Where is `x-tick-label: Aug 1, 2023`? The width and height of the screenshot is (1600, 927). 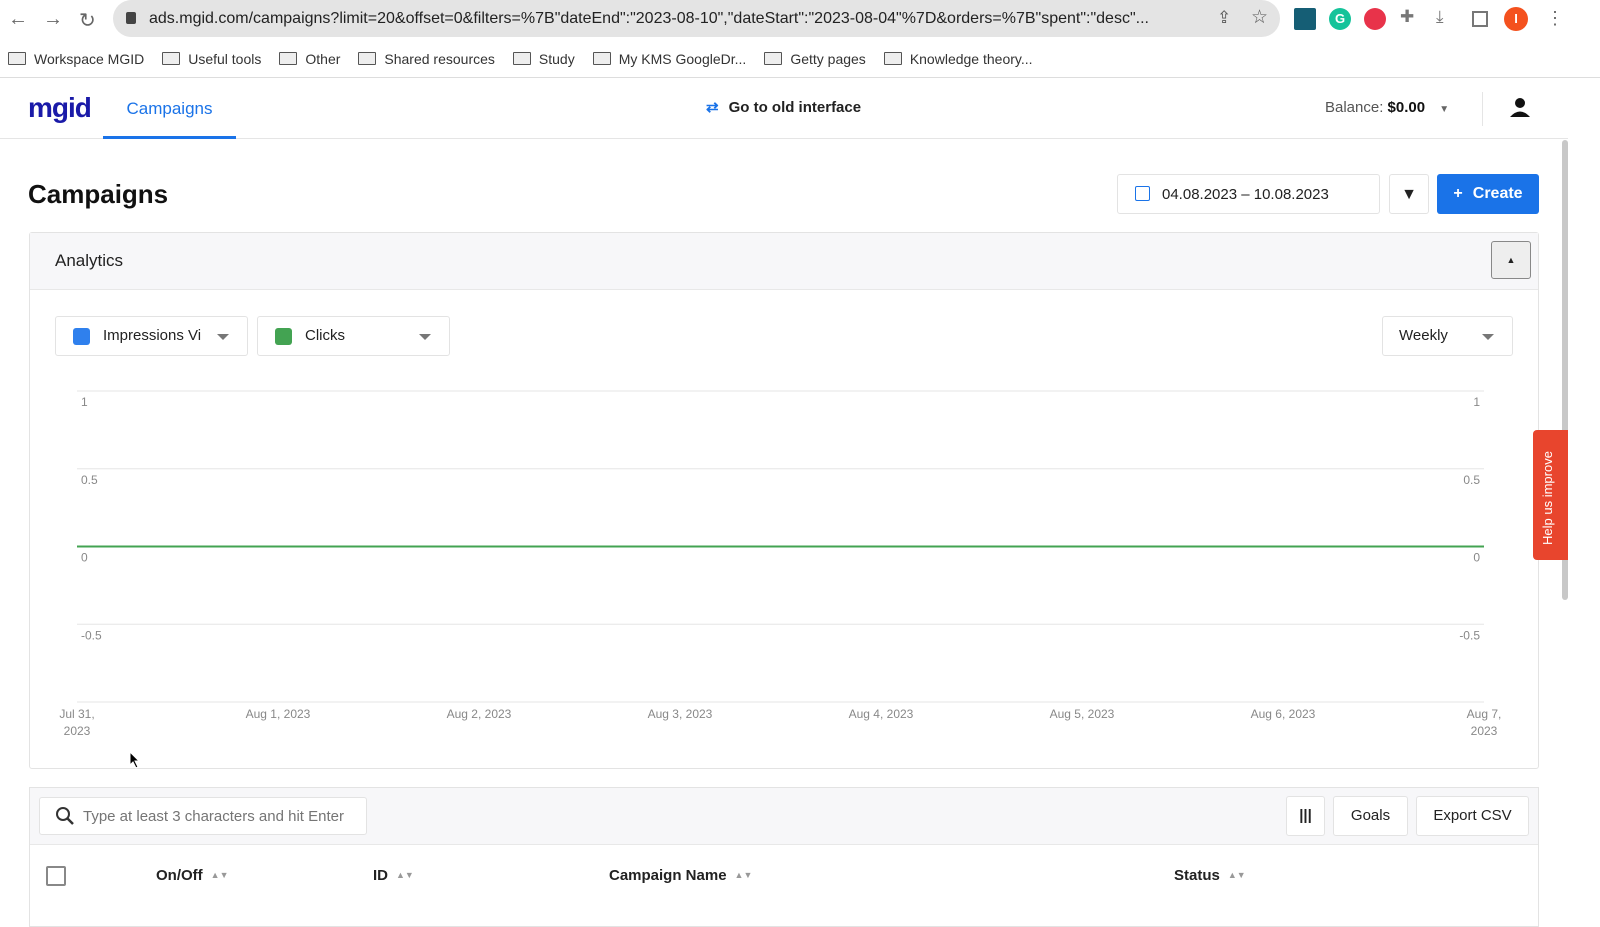
x-tick-label: Aug 1, 2023 is located at coordinates (278, 714).